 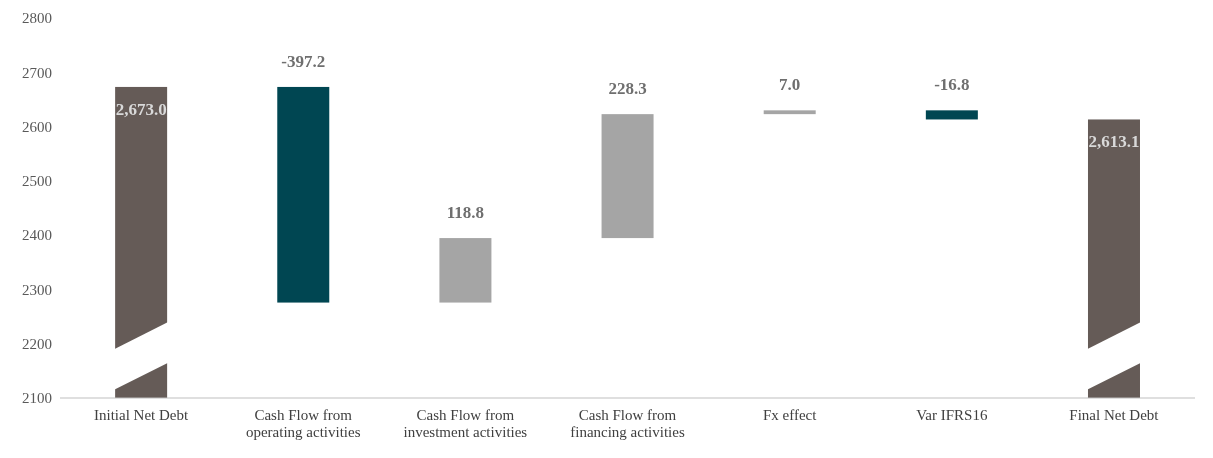 I want to click on data-label: 2,673.0, so click(x=141, y=109).